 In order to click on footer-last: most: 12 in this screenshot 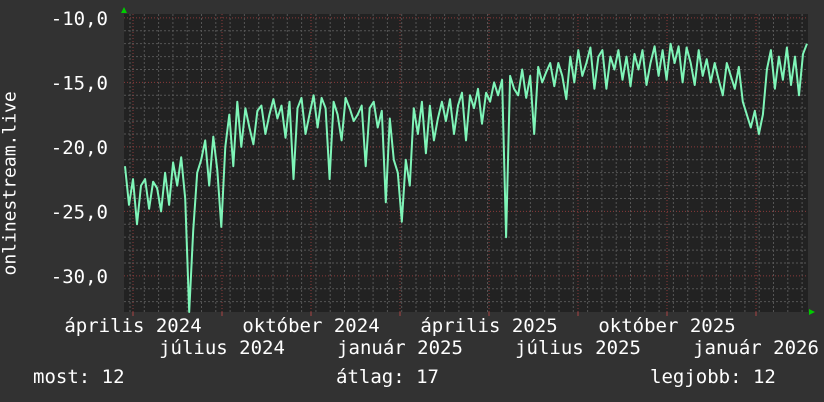, I will do `click(79, 377)`.